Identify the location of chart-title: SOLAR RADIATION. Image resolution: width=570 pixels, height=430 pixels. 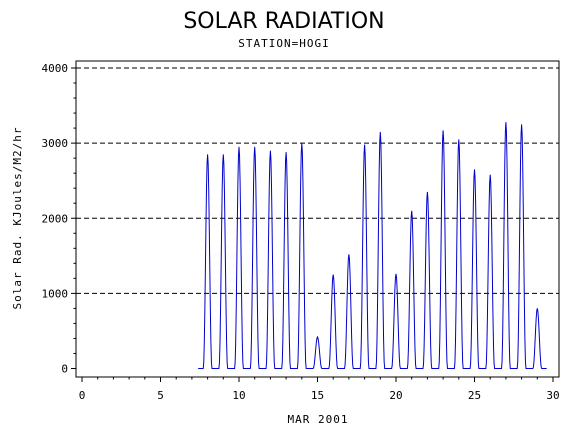
(283, 21).